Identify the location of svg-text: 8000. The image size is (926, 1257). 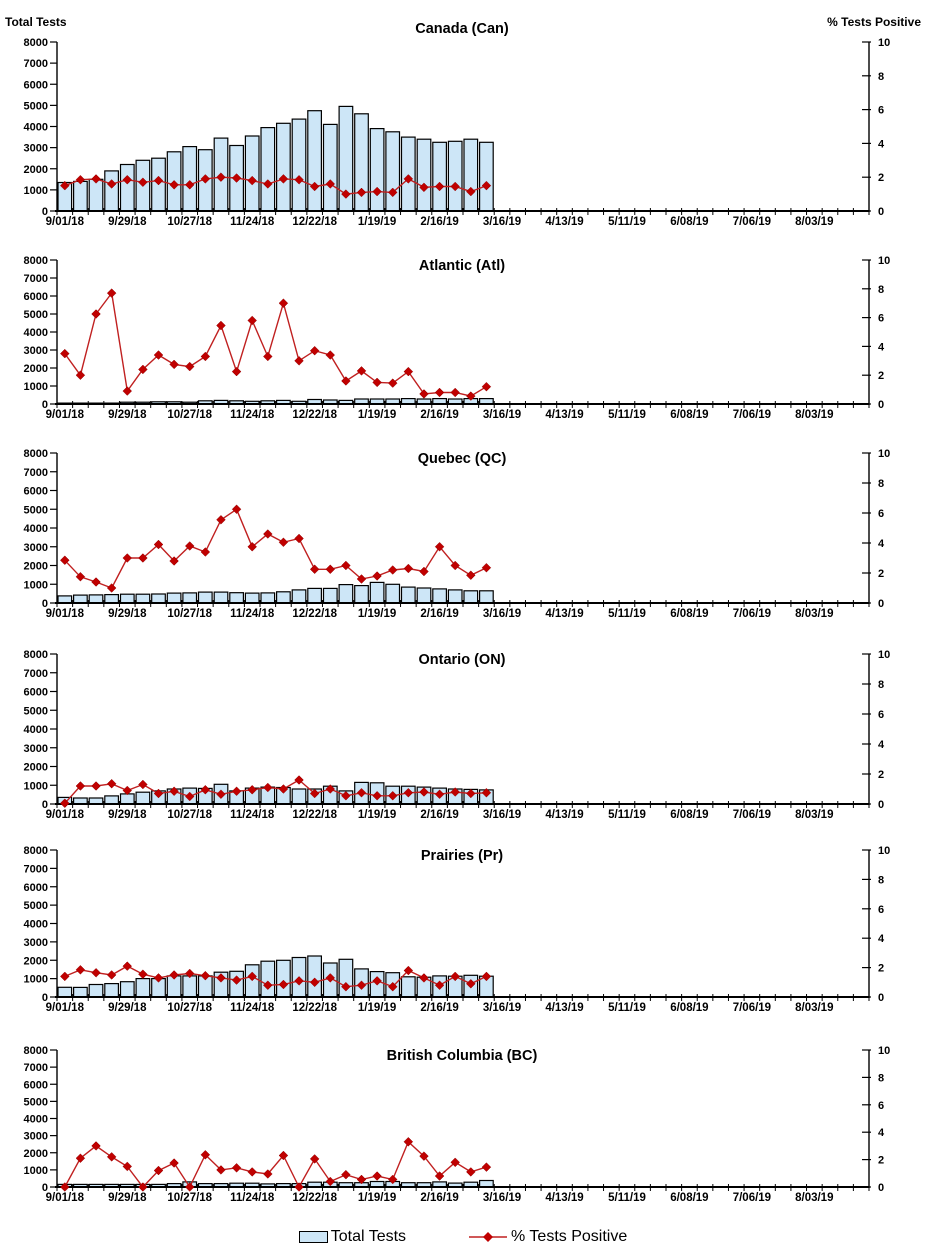
(36, 454).